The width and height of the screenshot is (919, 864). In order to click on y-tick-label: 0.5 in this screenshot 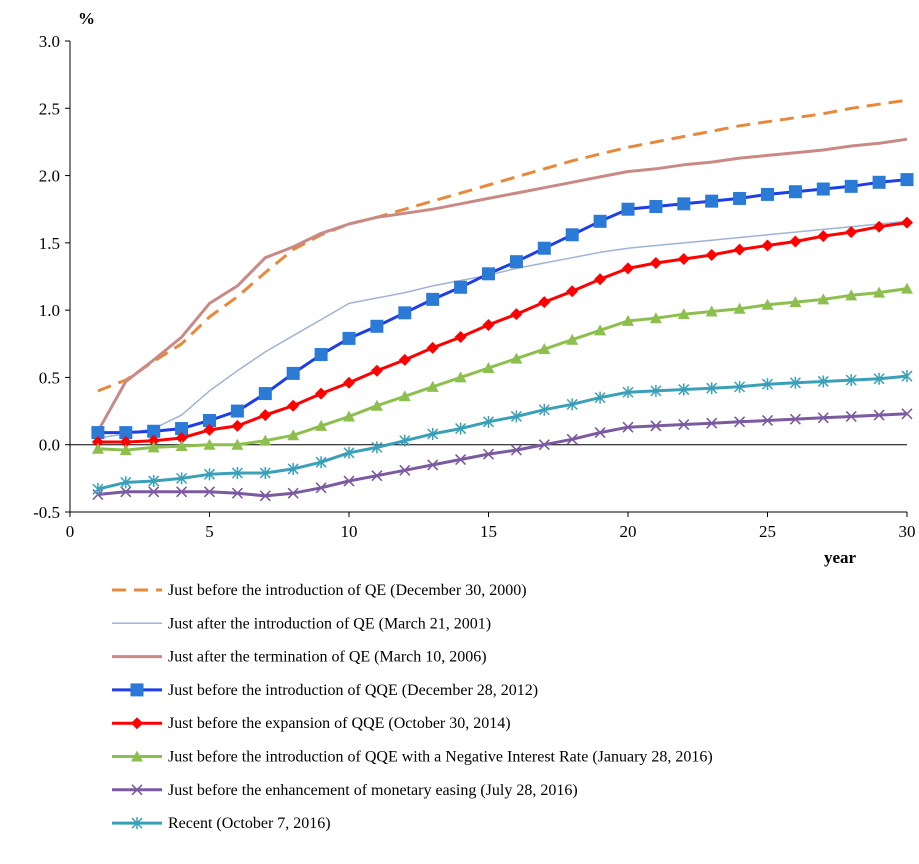, I will do `click(49, 377)`.